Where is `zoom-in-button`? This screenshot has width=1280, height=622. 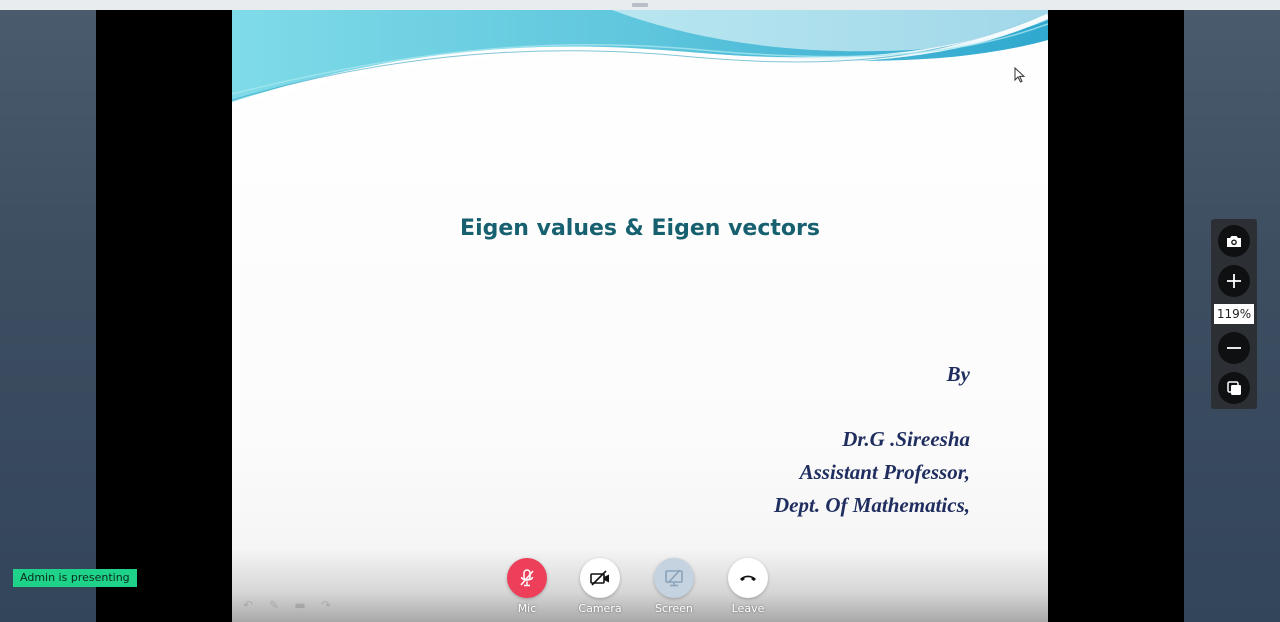 zoom-in-button is located at coordinates (1234, 281).